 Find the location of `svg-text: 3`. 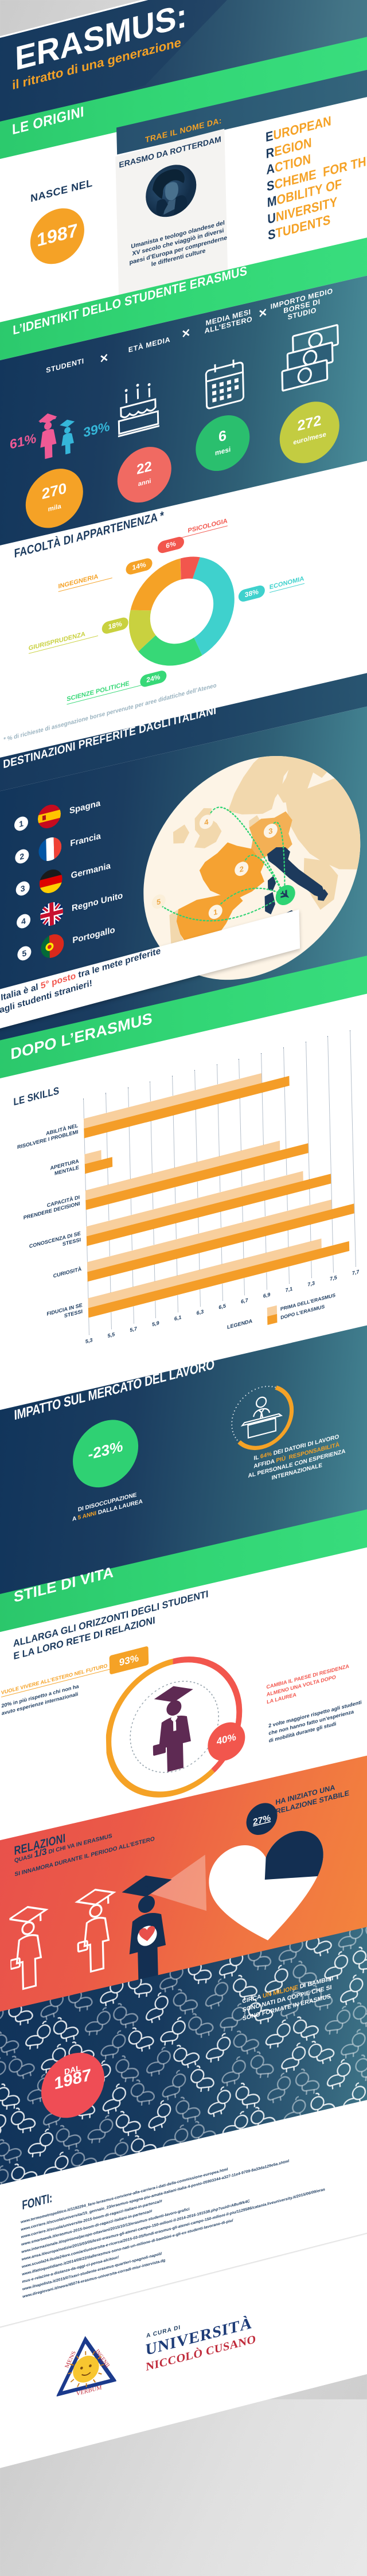

svg-text: 3 is located at coordinates (270, 831).